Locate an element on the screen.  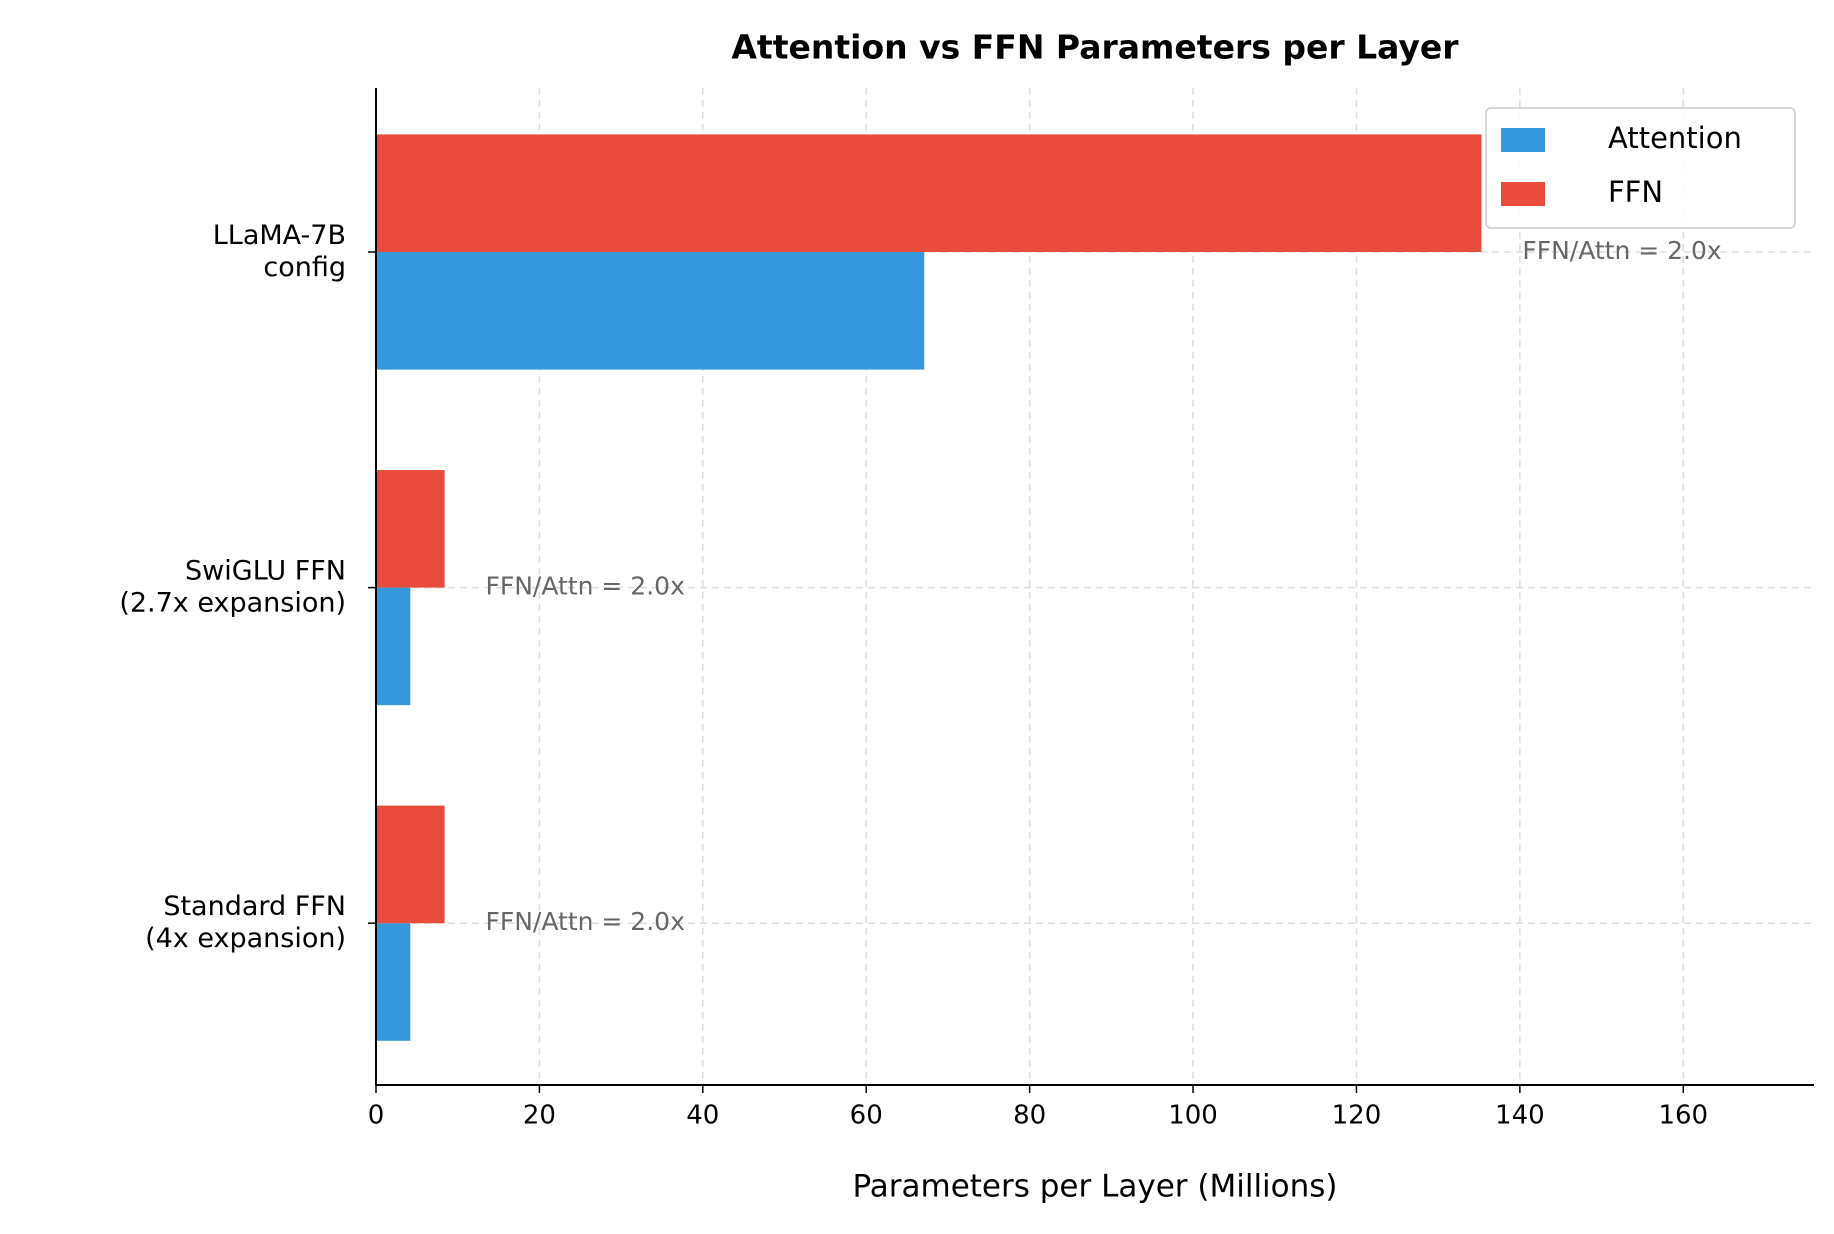
y-tick-label-line: SwiGLU FFN is located at coordinates (265, 570).